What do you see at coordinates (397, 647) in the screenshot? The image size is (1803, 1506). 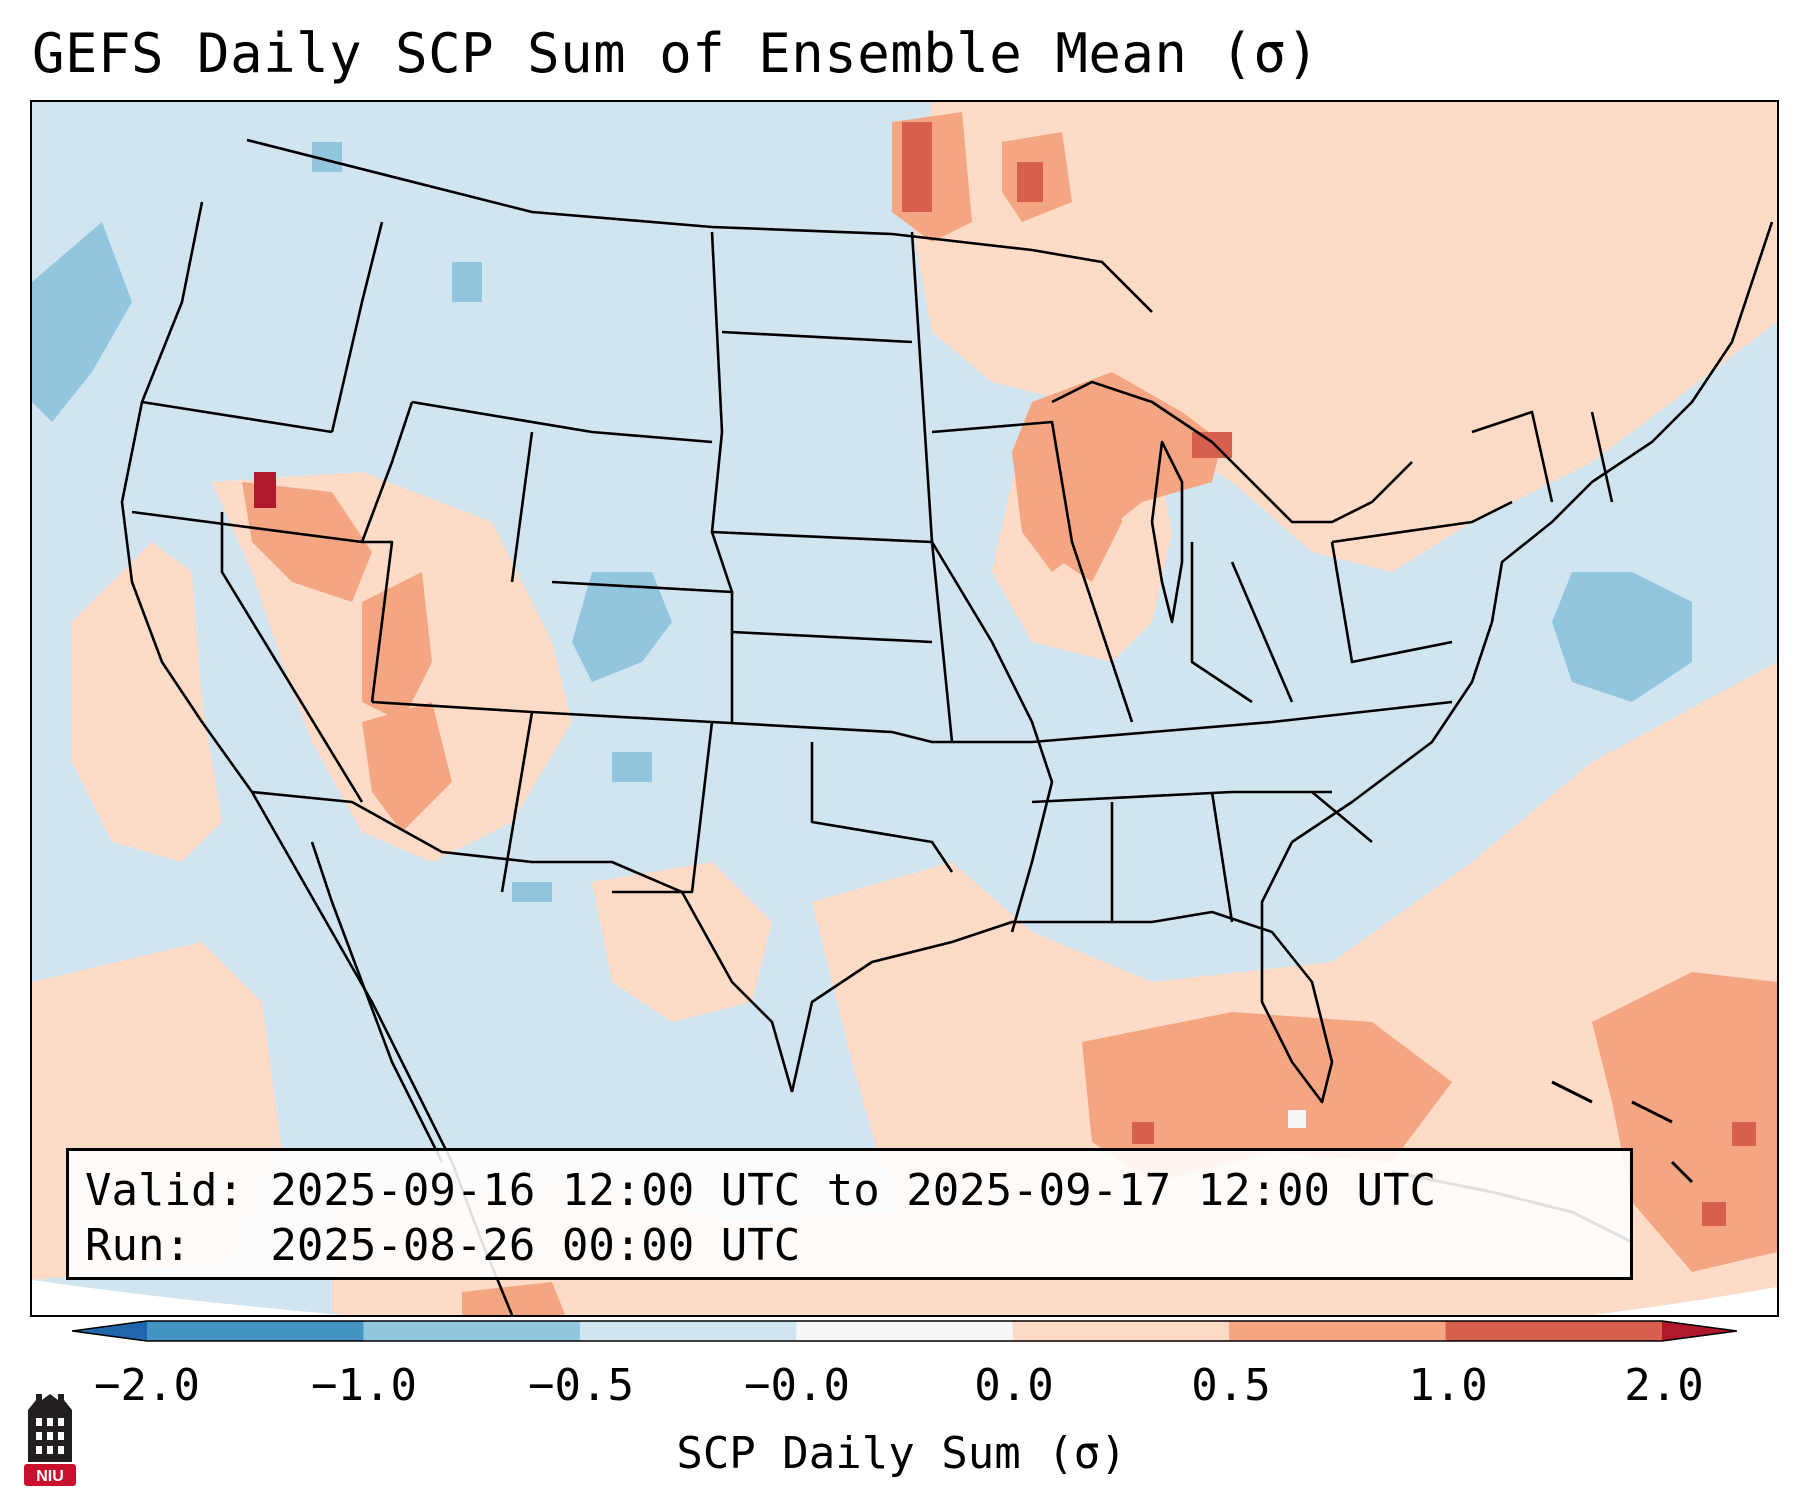 I see `mid-region-utah` at bounding box center [397, 647].